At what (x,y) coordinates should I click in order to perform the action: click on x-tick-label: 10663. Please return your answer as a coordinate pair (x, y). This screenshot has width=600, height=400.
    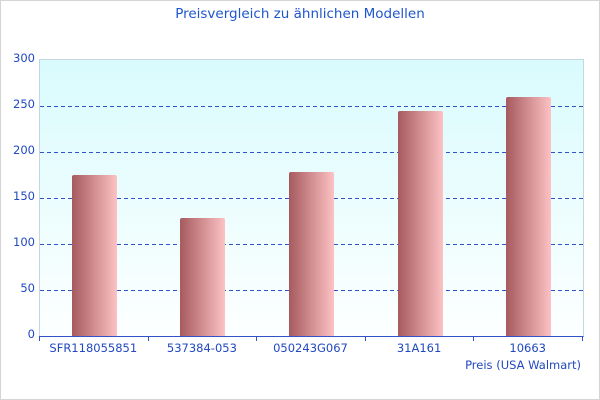
    Looking at the image, I should click on (527, 348).